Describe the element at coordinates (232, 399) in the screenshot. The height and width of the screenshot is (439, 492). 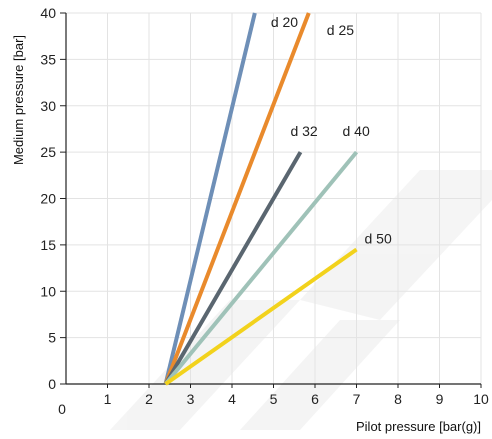
I see `x-tick-label-4: 4` at that location.